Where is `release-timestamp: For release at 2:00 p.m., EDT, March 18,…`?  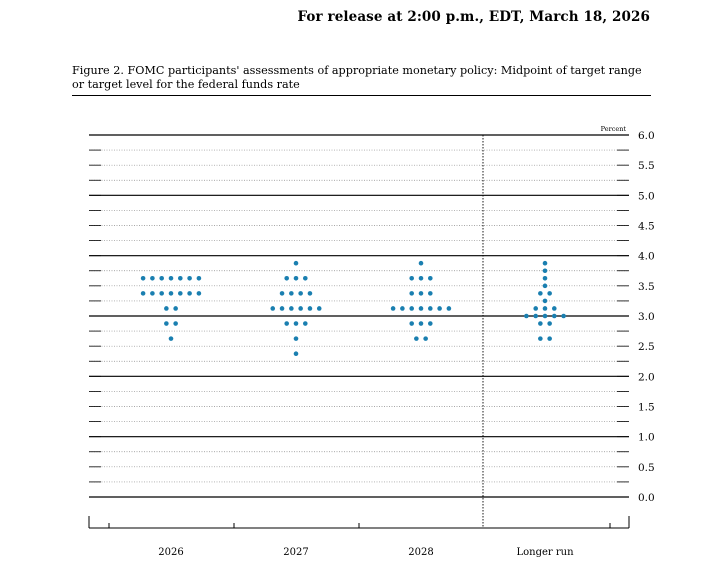 release-timestamp: For release at 2:00 p.m., EDT, March 18,… is located at coordinates (473, 17).